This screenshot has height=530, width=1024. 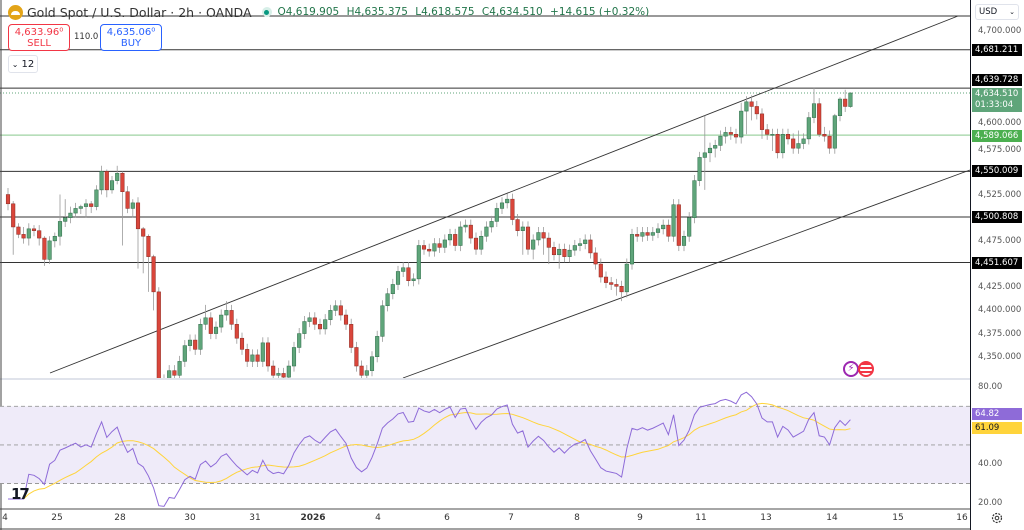 What do you see at coordinates (39, 37) in the screenshot?
I see `sell-button: 4,633.96⁰ SELL` at bounding box center [39, 37].